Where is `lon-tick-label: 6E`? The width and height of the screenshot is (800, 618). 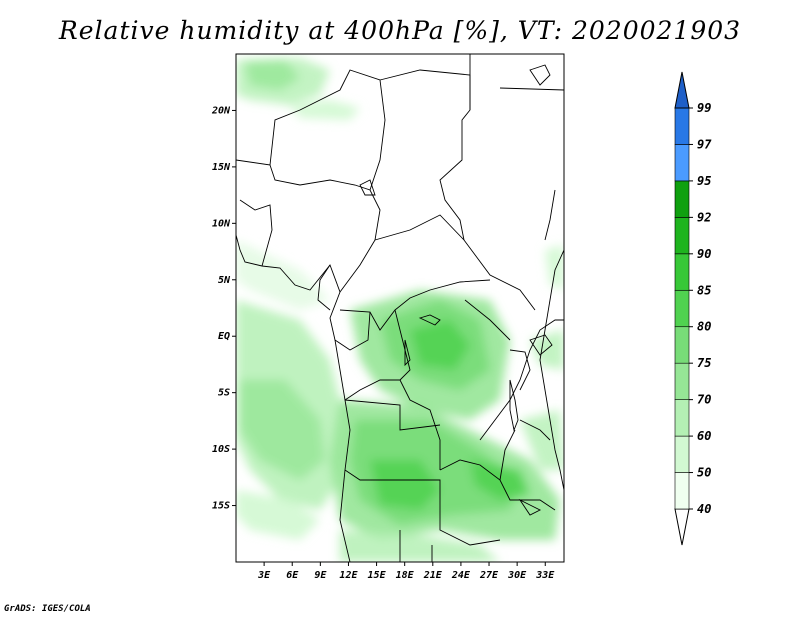
lon-tick-label: 6E is located at coordinates (292, 575).